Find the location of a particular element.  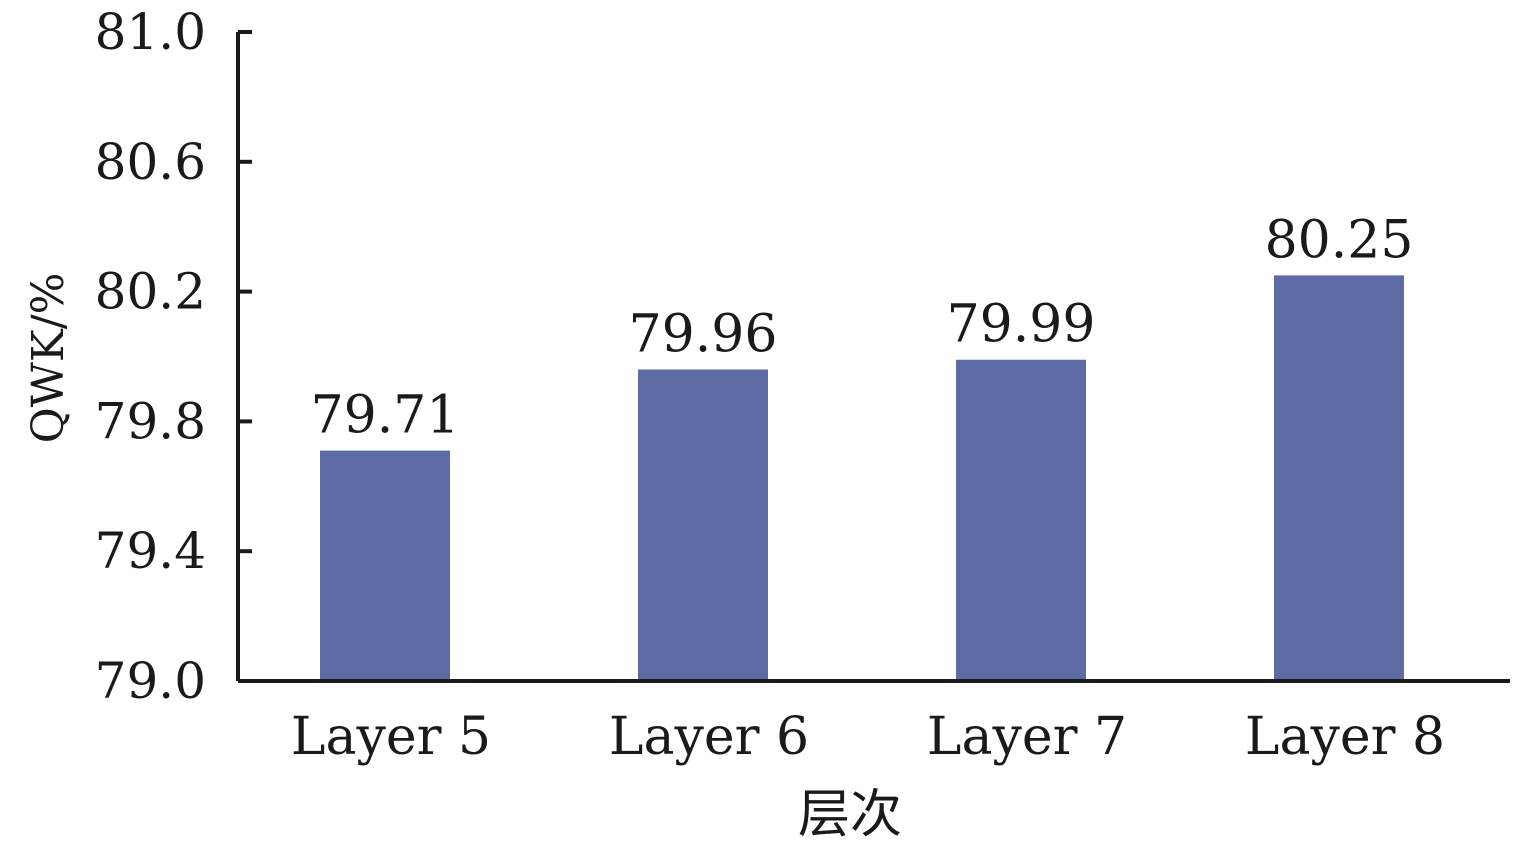

x-tick-label: Layer 7 is located at coordinates (1027, 737).